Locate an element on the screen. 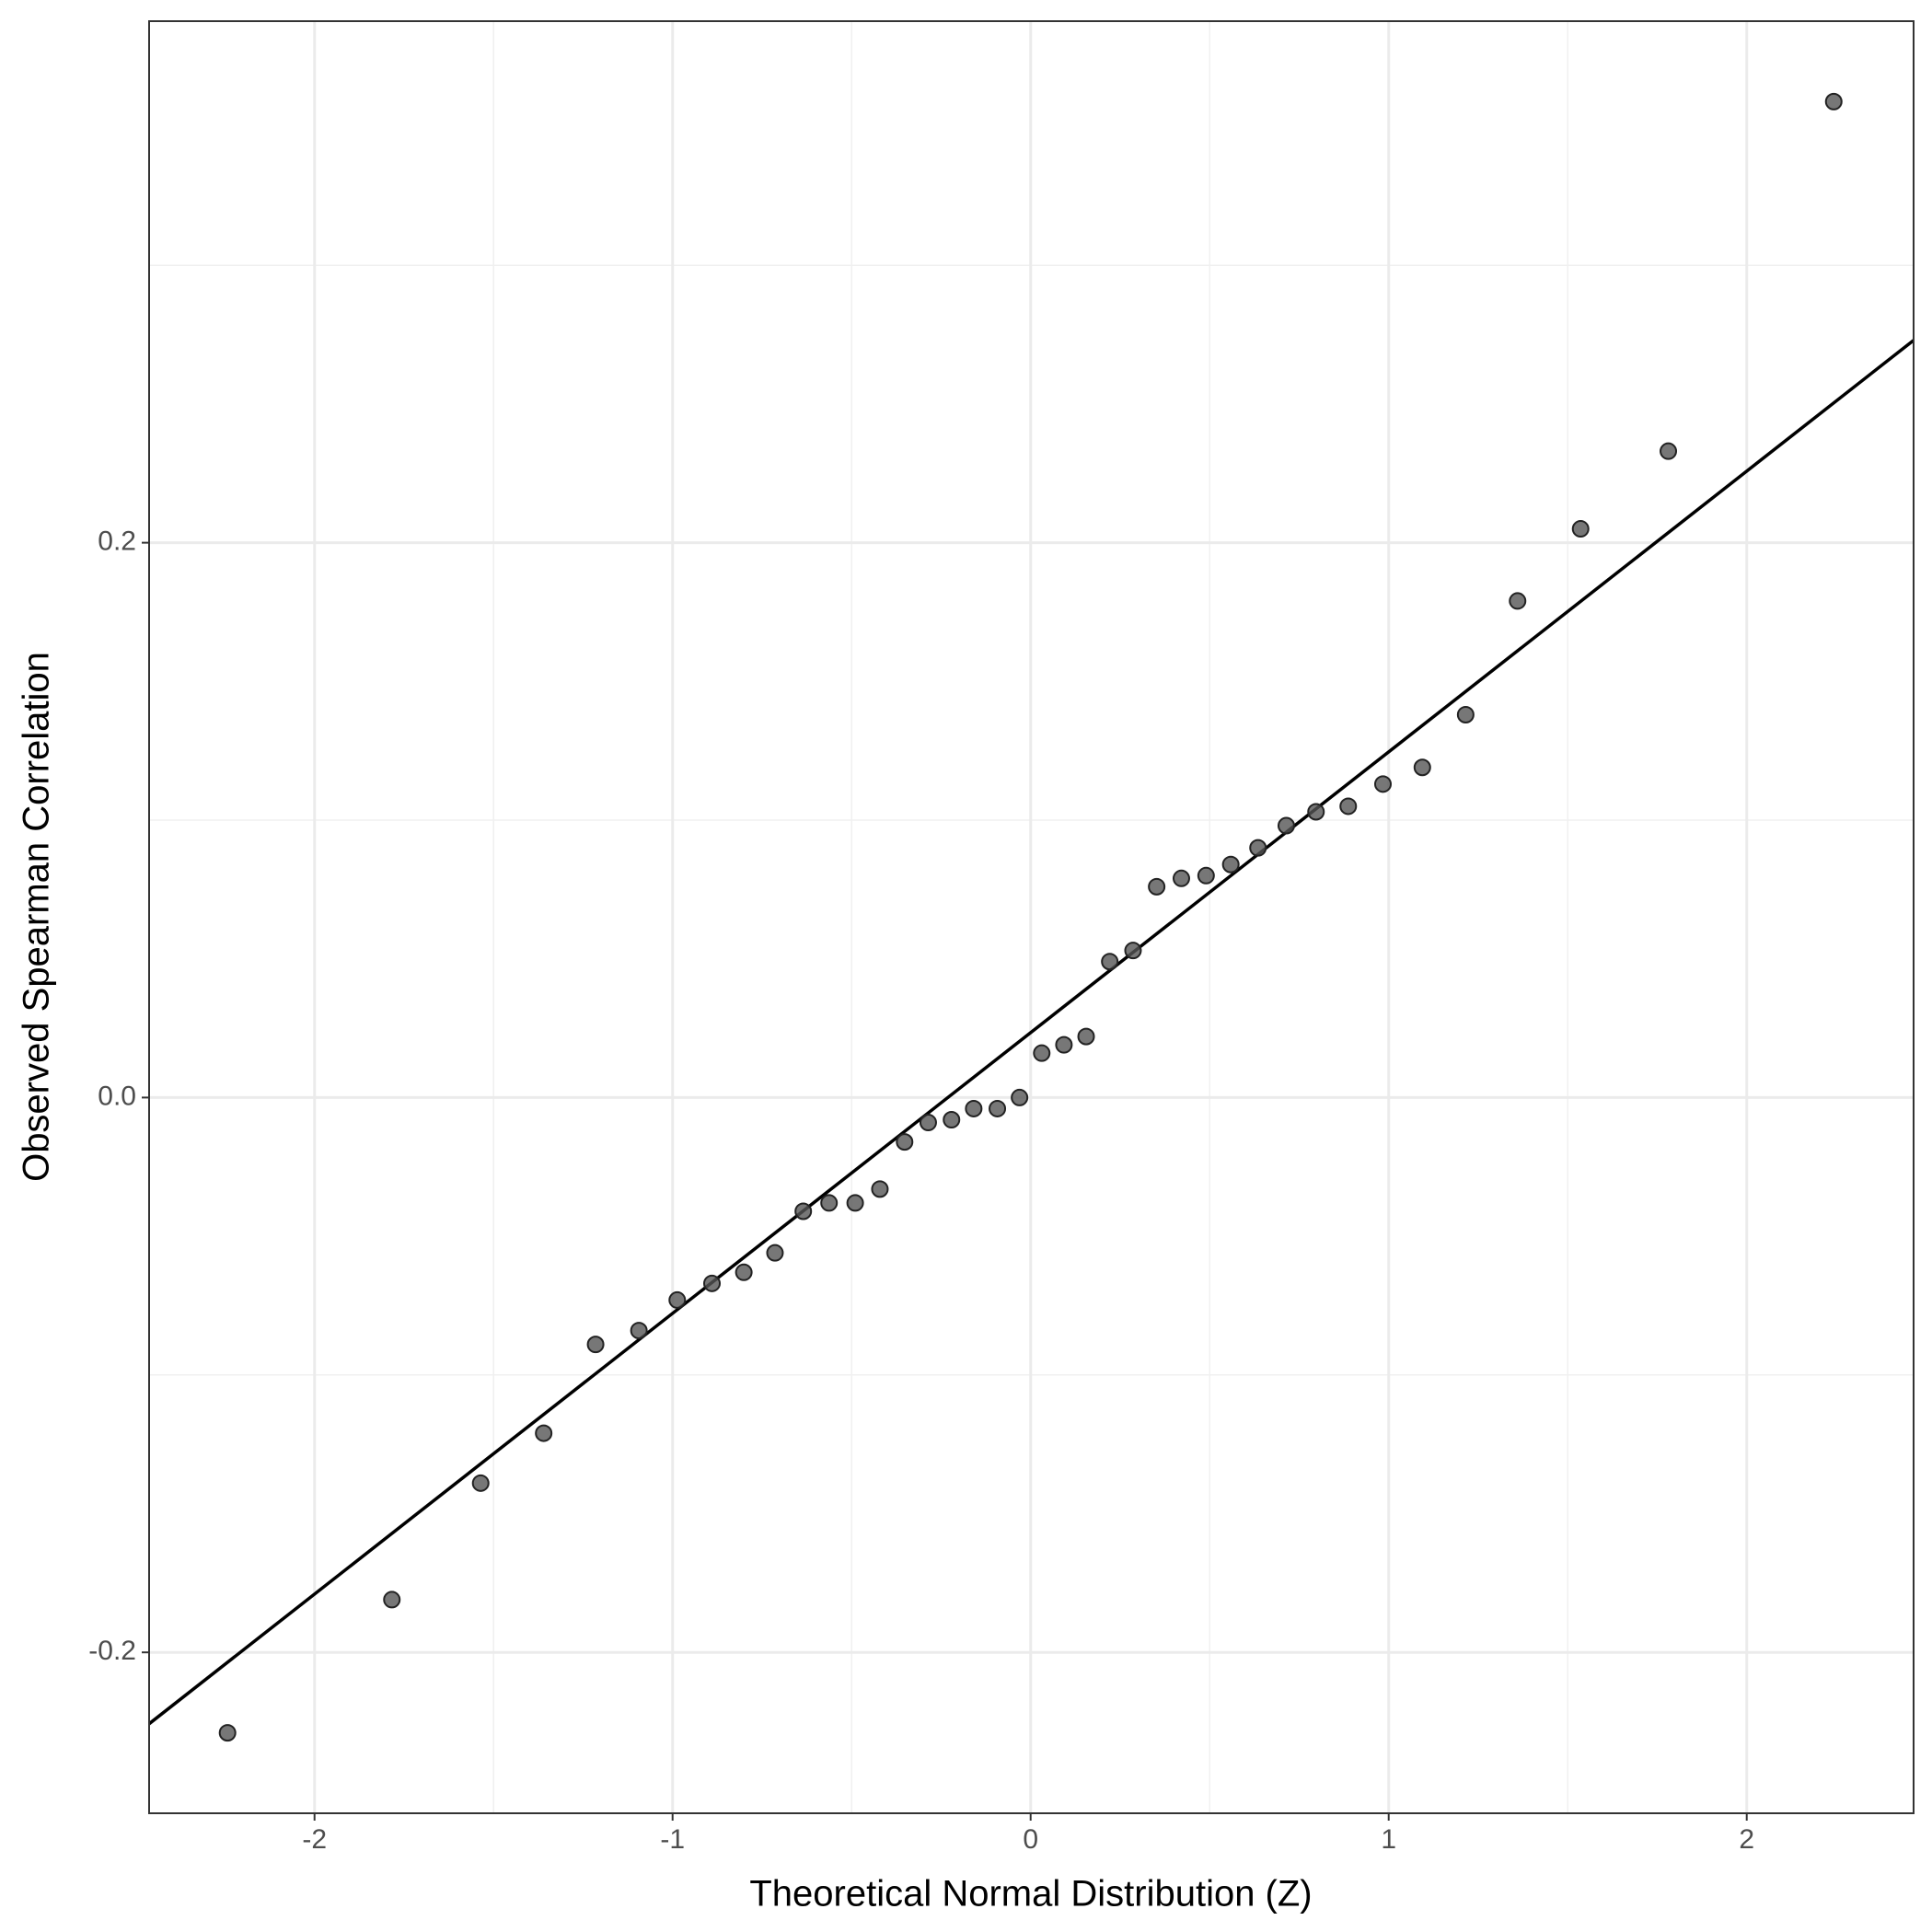  x-tick-label: 1 is located at coordinates (1389, 1840).